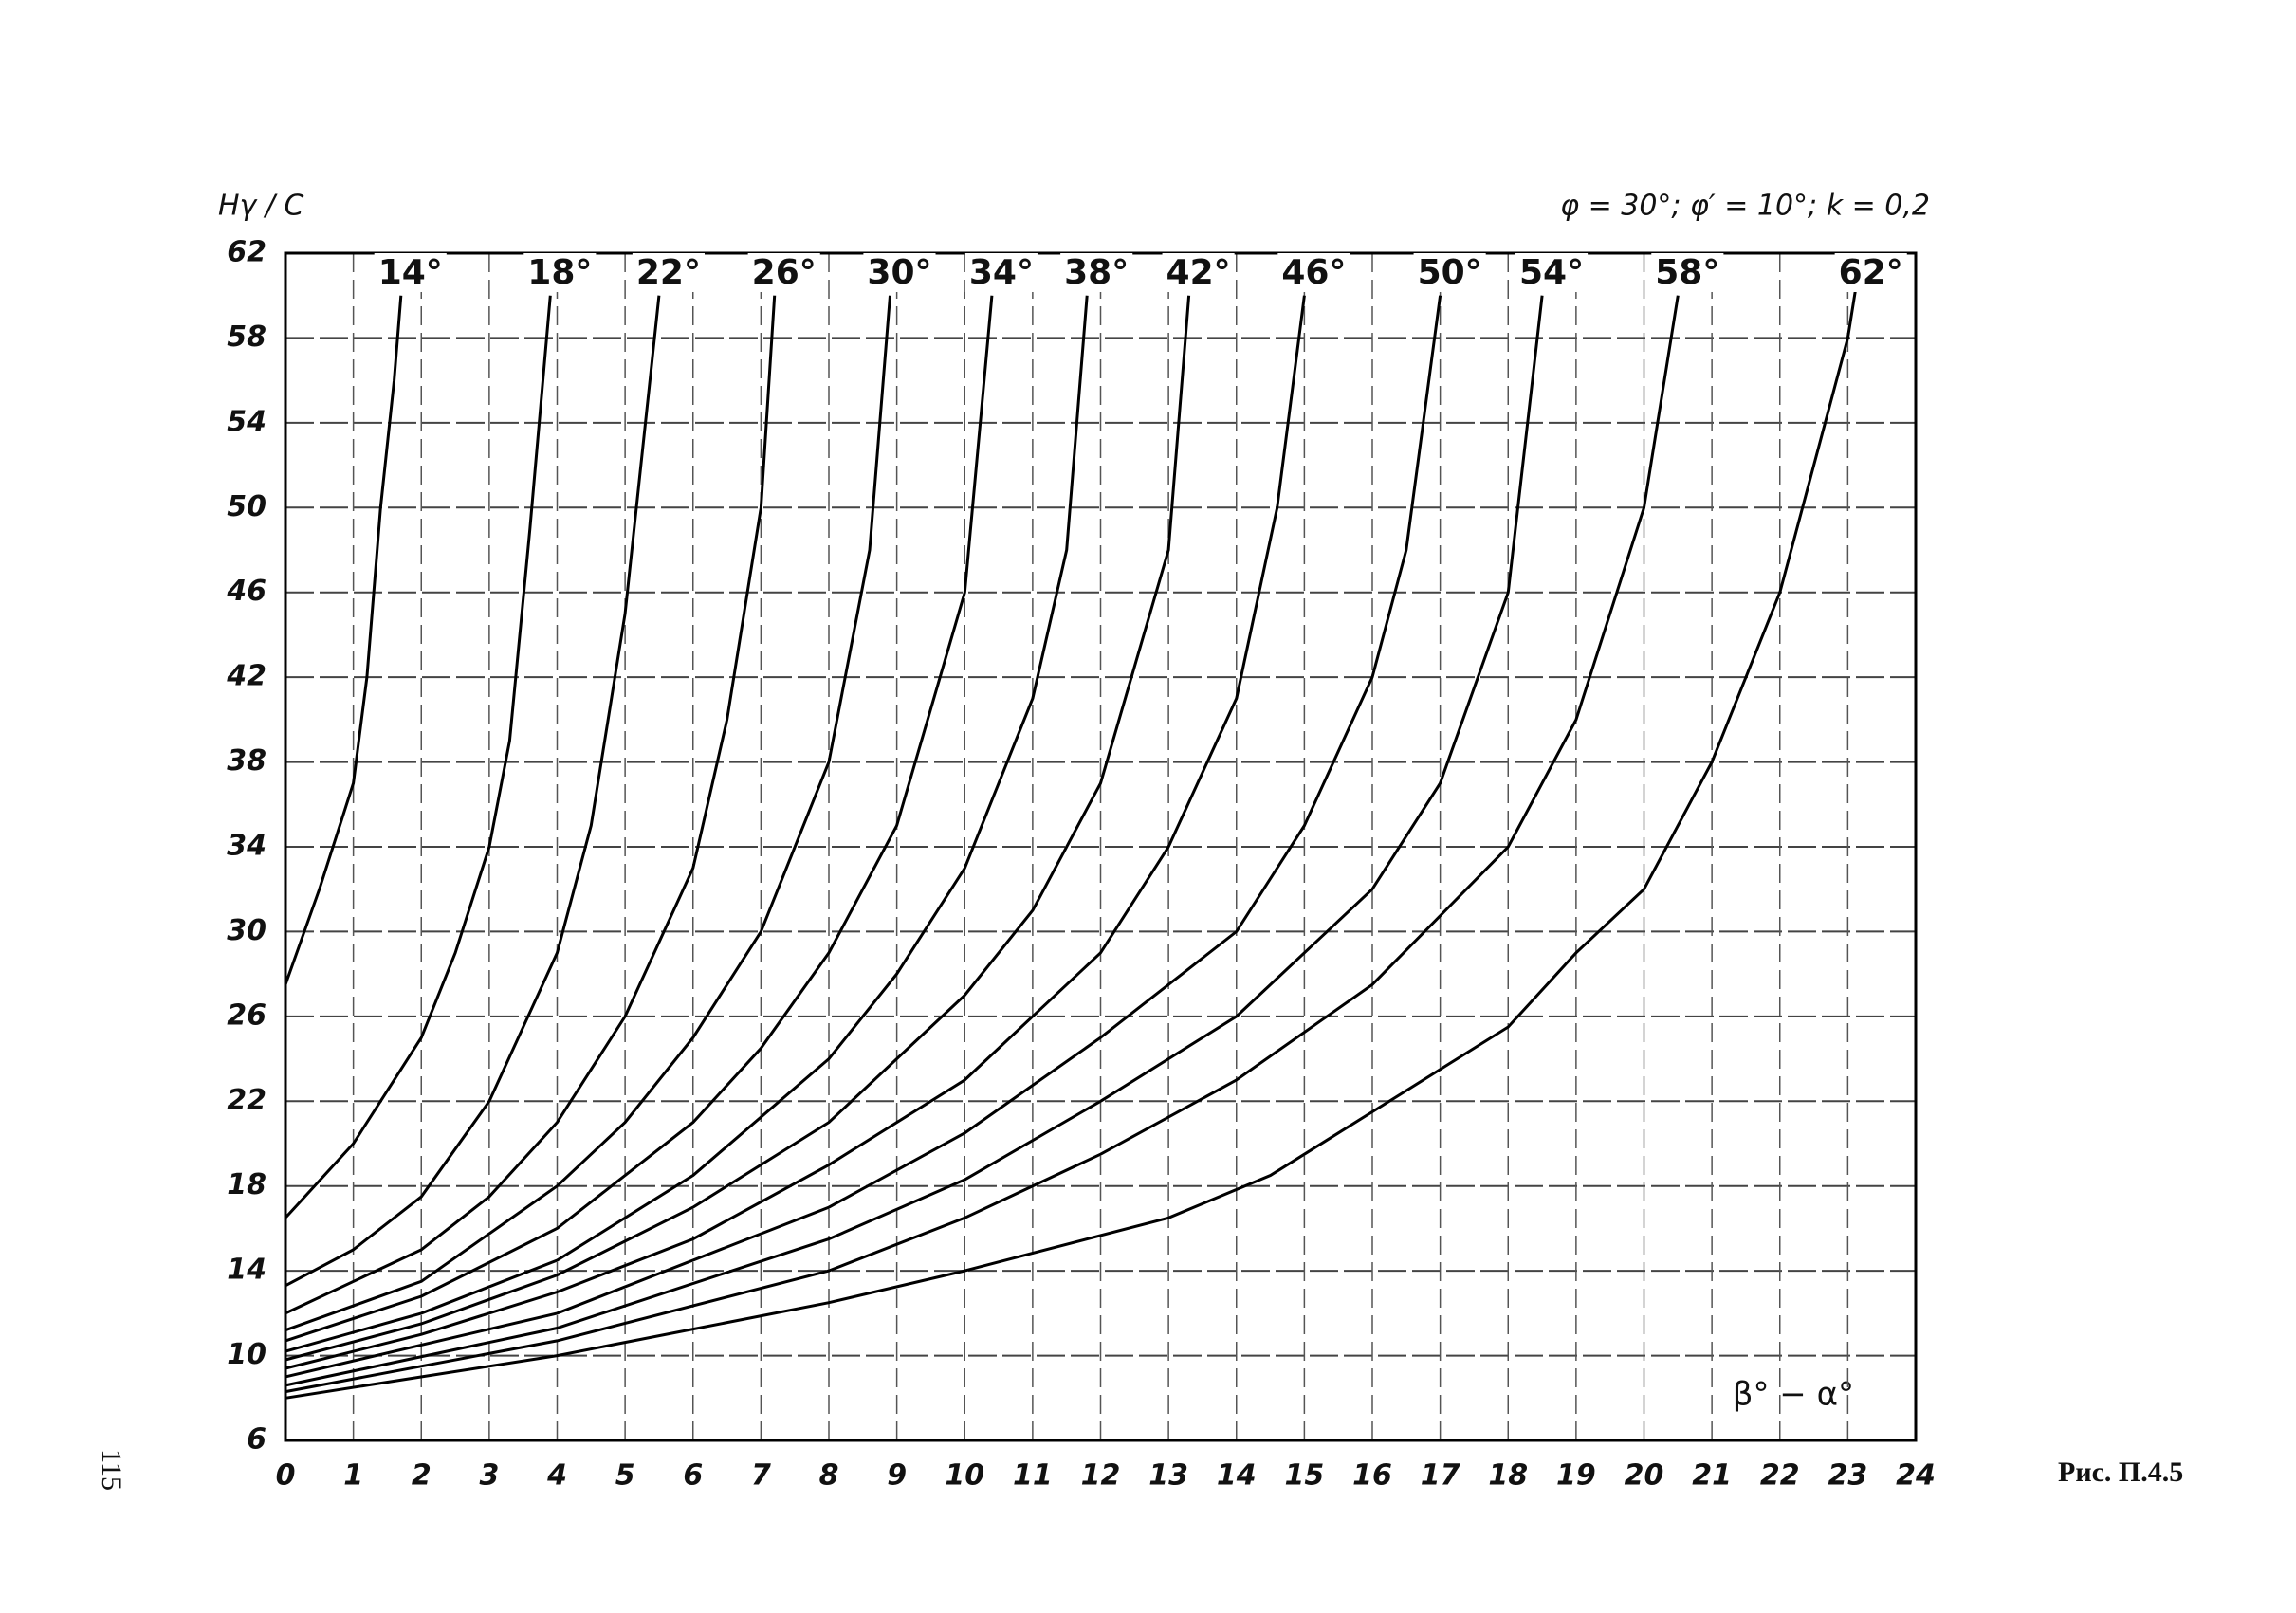 The width and height of the screenshot is (2296, 1613). What do you see at coordinates (246, 930) in the screenshot?
I see `y-tick-label: 30` at bounding box center [246, 930].